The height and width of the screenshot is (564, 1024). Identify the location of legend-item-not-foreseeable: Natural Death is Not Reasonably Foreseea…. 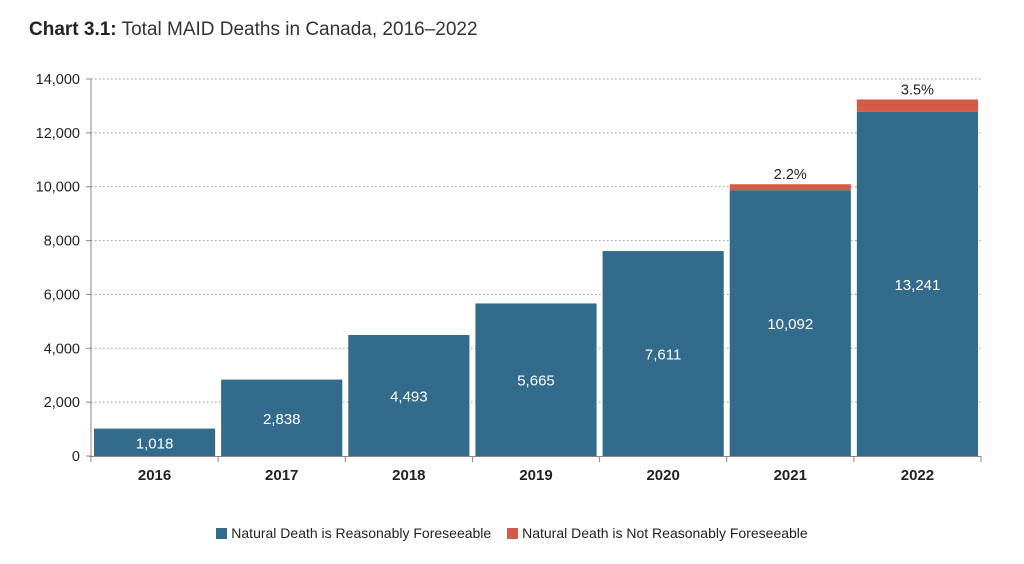
(657, 533).